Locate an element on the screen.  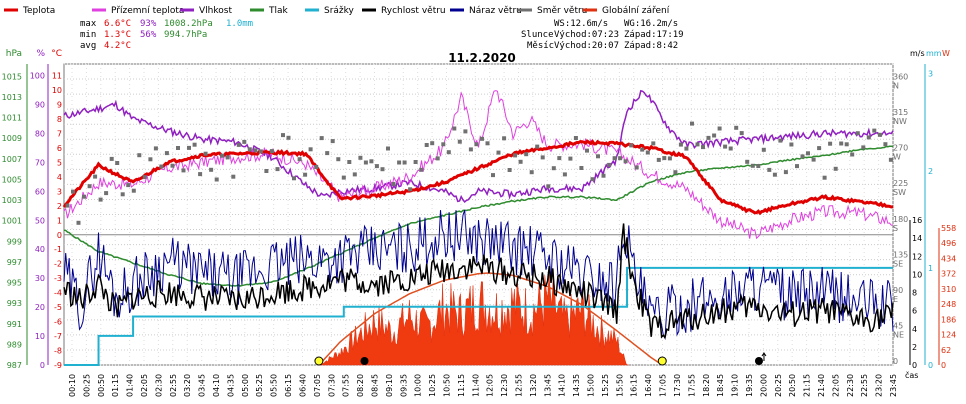
legend-item: Srážky is located at coordinates (339, 11).